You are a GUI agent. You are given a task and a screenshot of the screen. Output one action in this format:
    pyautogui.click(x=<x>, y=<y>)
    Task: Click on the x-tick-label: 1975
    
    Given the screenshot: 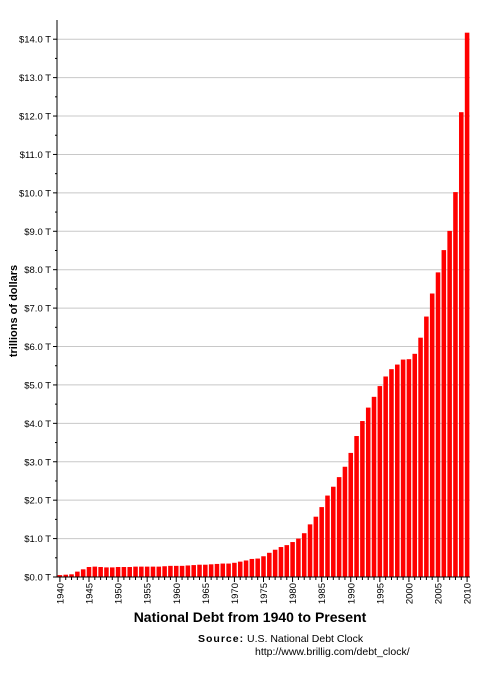 What is the action you would take?
    pyautogui.click(x=264, y=593)
    